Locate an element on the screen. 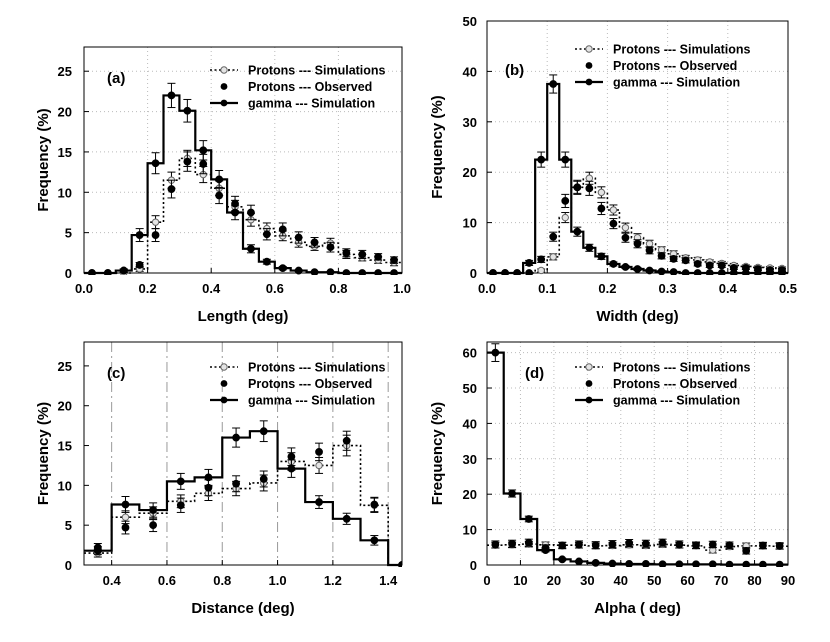 This screenshot has height=642, width=830. y-tick-label: 30 is located at coordinates (470, 459).